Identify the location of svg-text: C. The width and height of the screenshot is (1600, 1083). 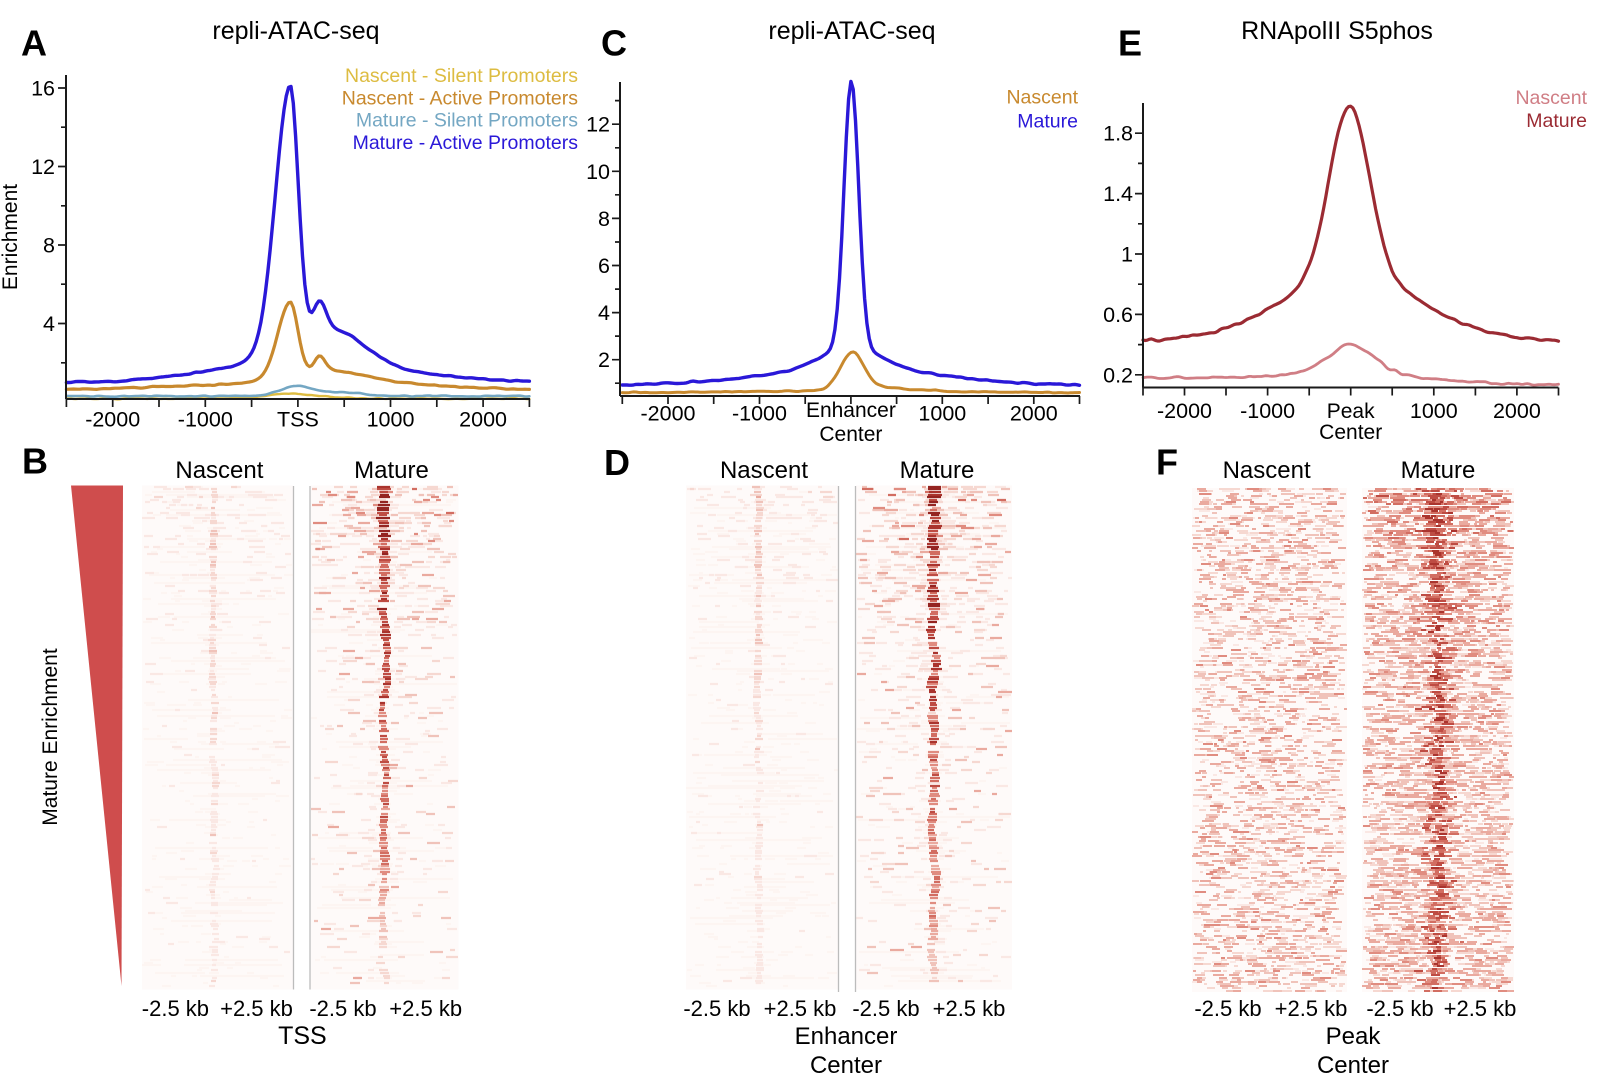
(614, 43).